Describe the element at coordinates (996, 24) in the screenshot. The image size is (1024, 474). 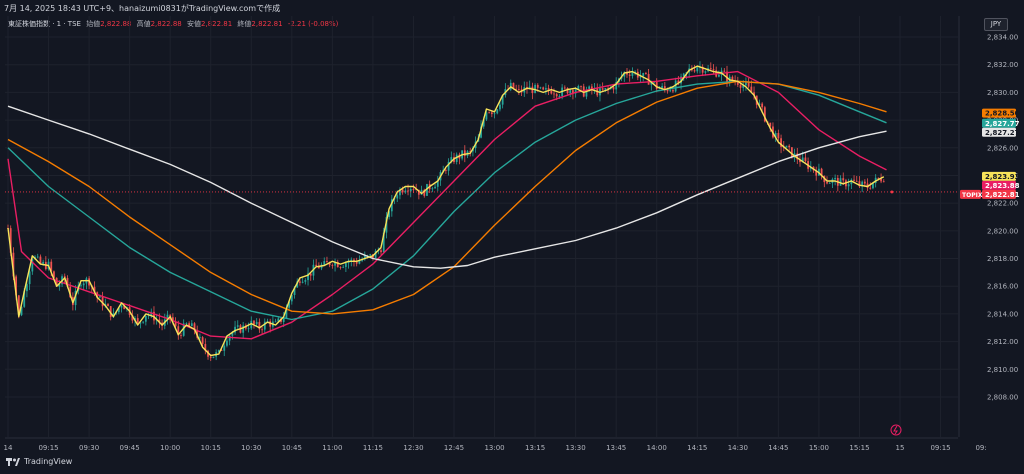
I see `currency-button: JPY` at that location.